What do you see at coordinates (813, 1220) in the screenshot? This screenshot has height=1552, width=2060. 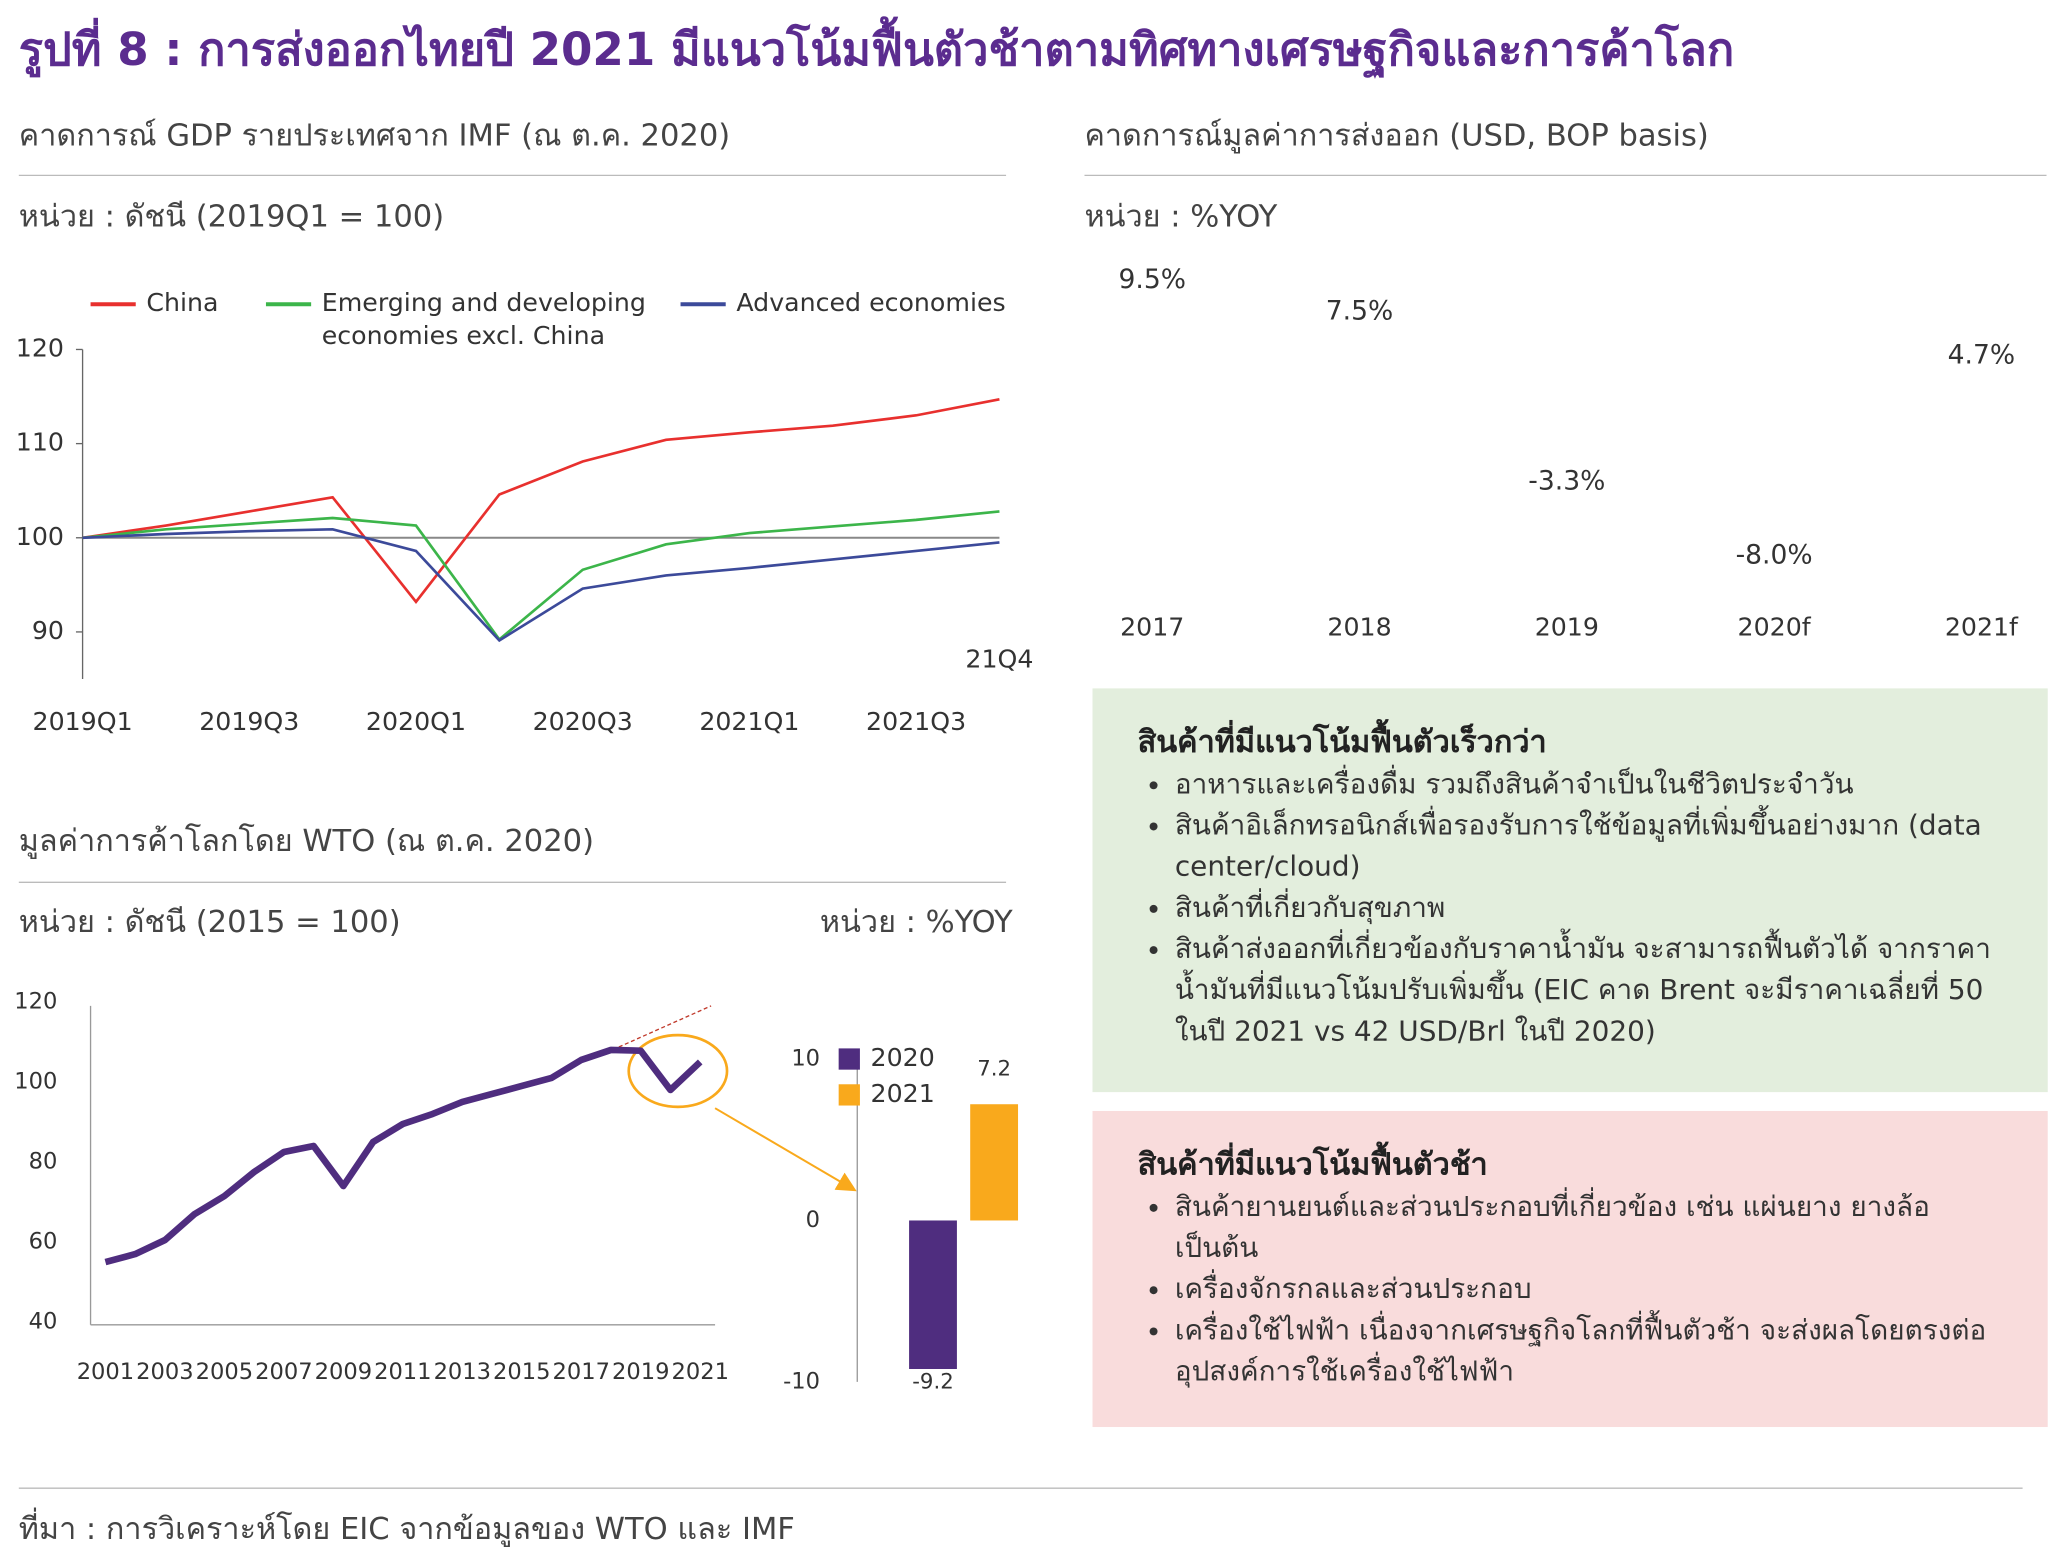 I see `y-tick-label: 0` at bounding box center [813, 1220].